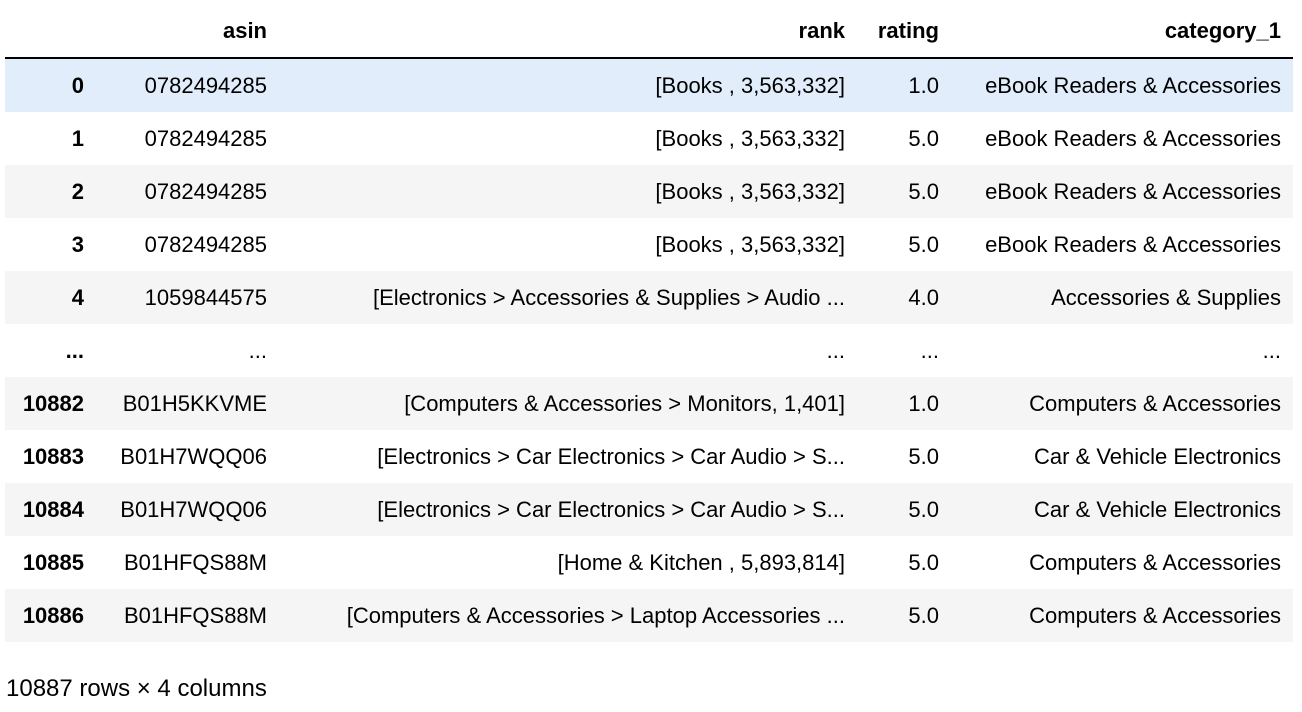 This screenshot has height=712, width=1302. Describe the element at coordinates (136, 688) in the screenshot. I see `dataframe-shape-summary: 10887 rows × 4 columns` at that location.